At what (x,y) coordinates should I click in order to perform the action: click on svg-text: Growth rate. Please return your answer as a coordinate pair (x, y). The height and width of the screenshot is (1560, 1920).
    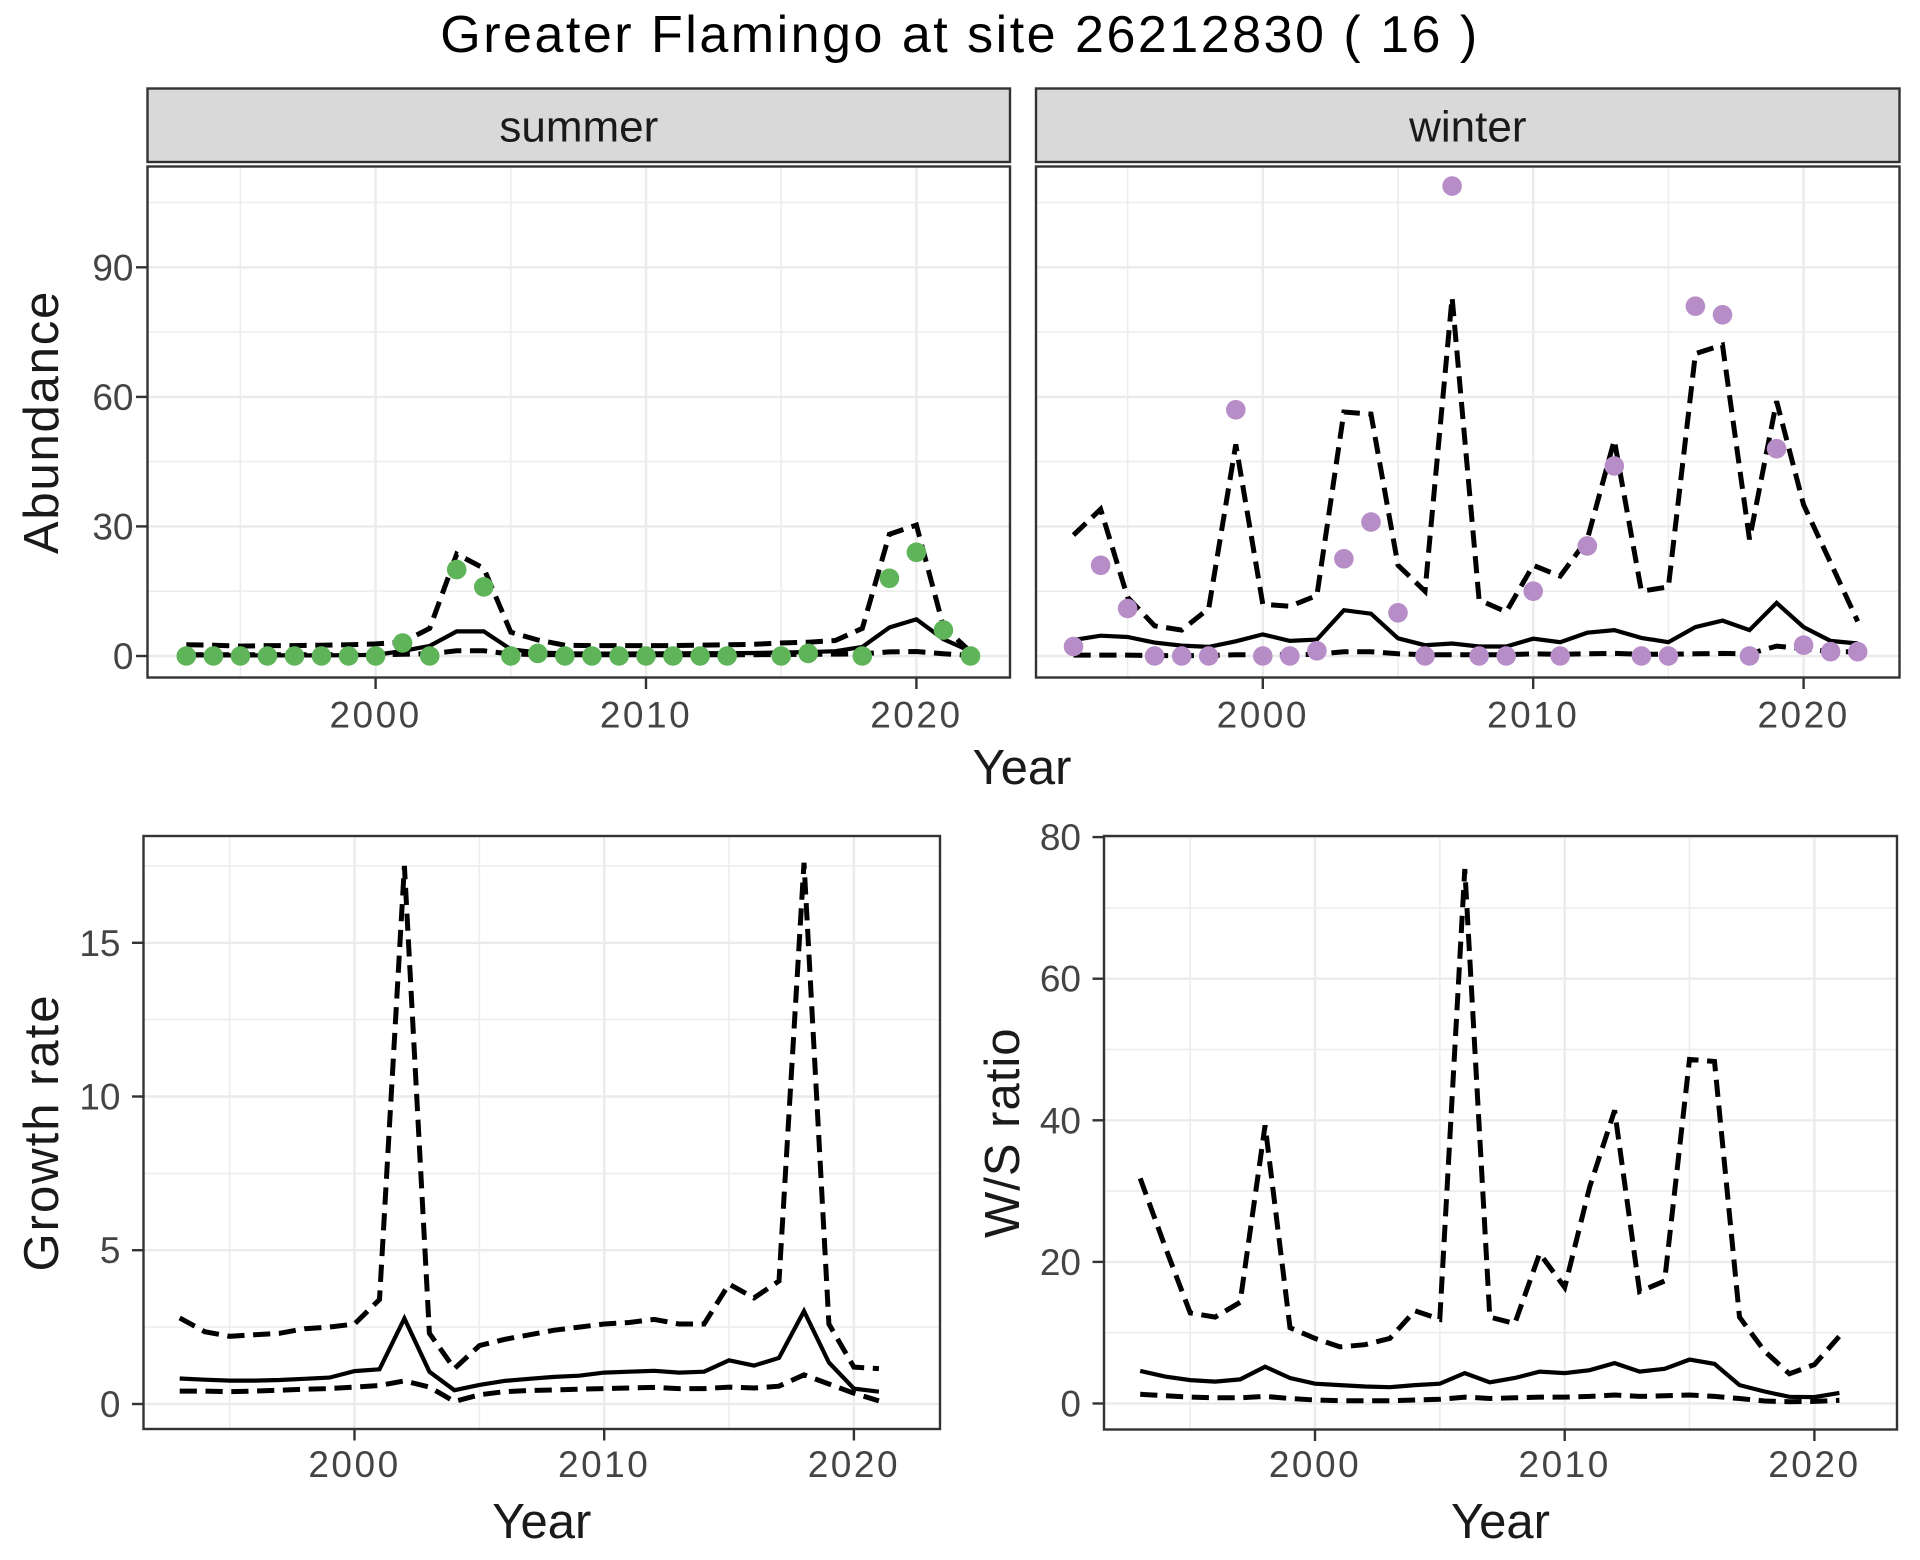
    Looking at the image, I should click on (42, 1133).